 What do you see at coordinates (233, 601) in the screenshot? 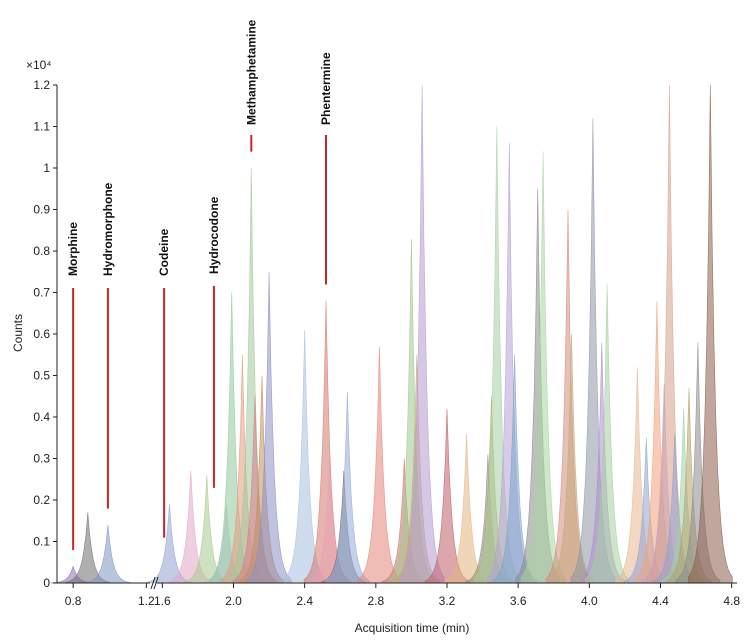
I see `x-tick-label-1-1: 2.0` at bounding box center [233, 601].